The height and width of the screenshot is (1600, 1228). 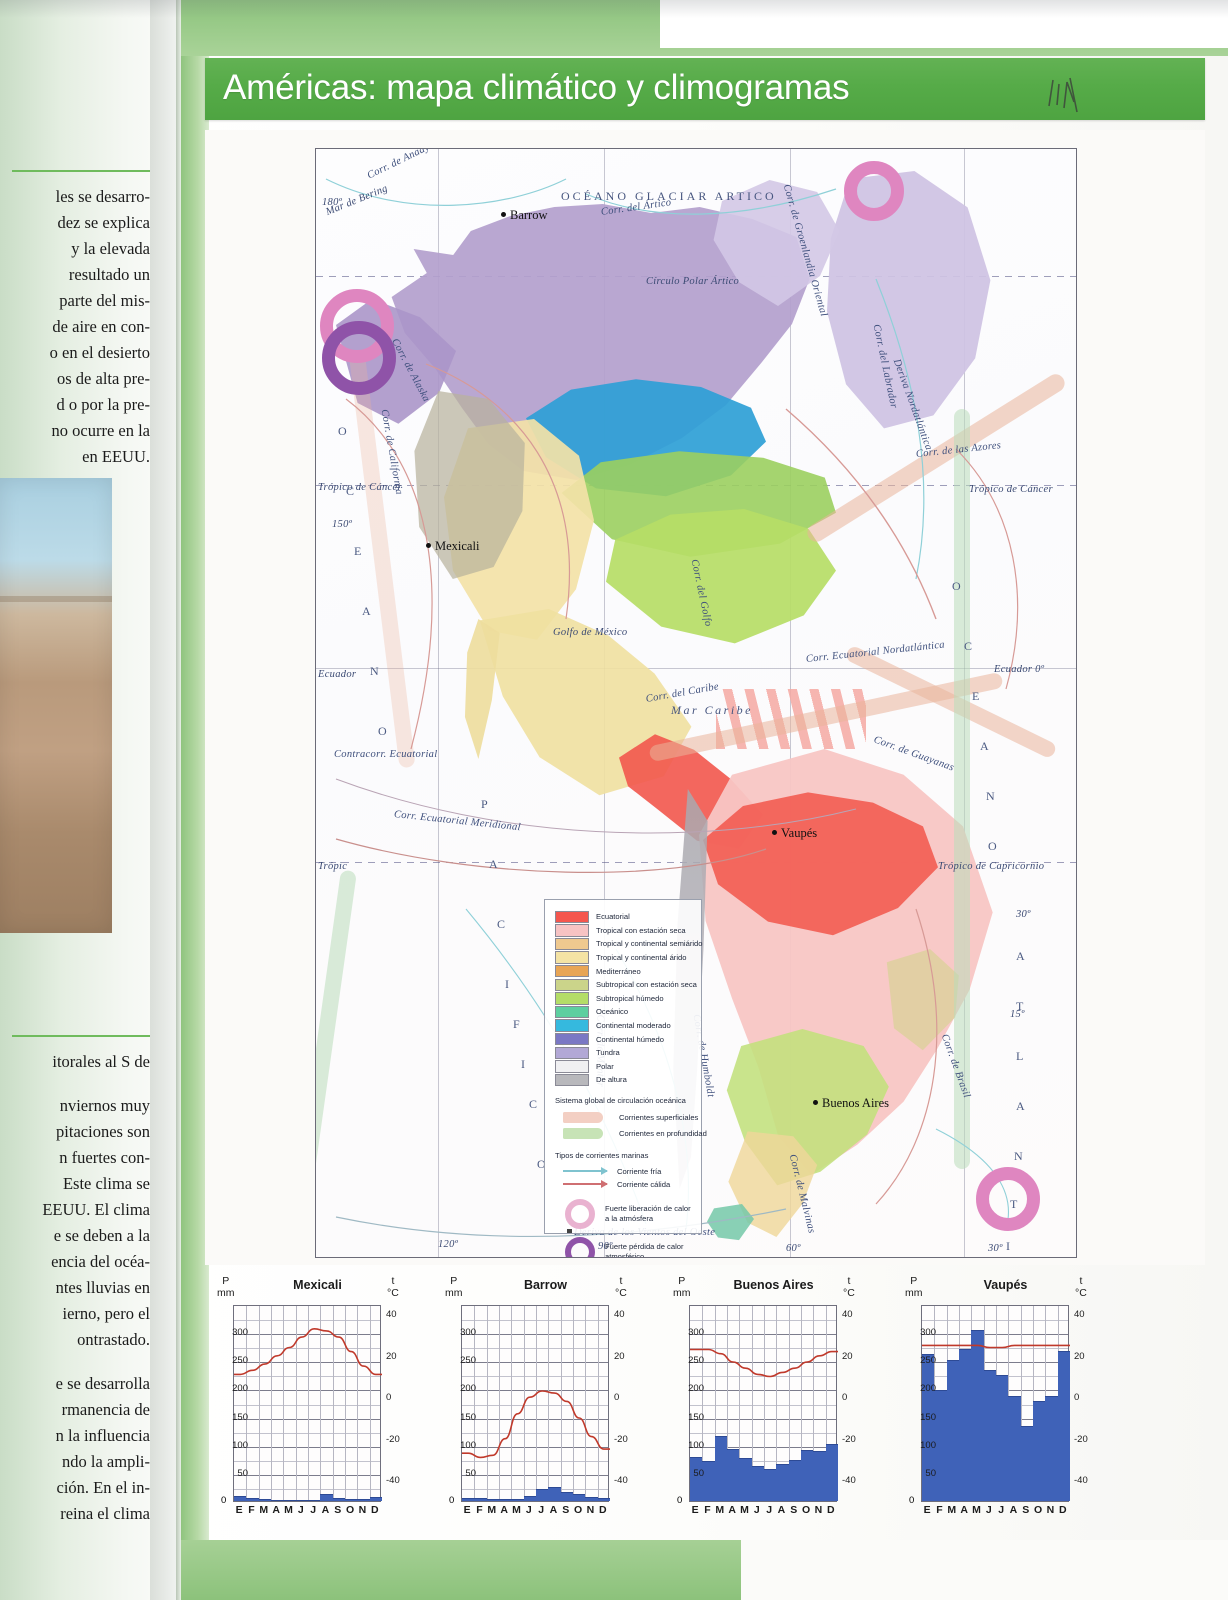 I want to click on y-axis-tick-left: 100, so click(x=696, y=1445).